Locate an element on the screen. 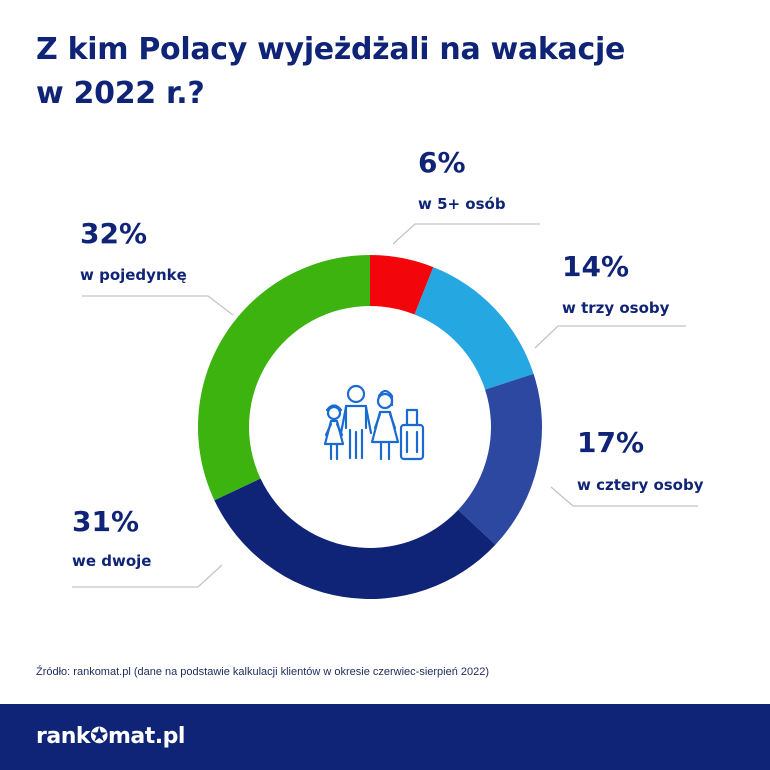 This screenshot has width=770, height=770. logo-star-icon: ✪ is located at coordinates (99, 736).